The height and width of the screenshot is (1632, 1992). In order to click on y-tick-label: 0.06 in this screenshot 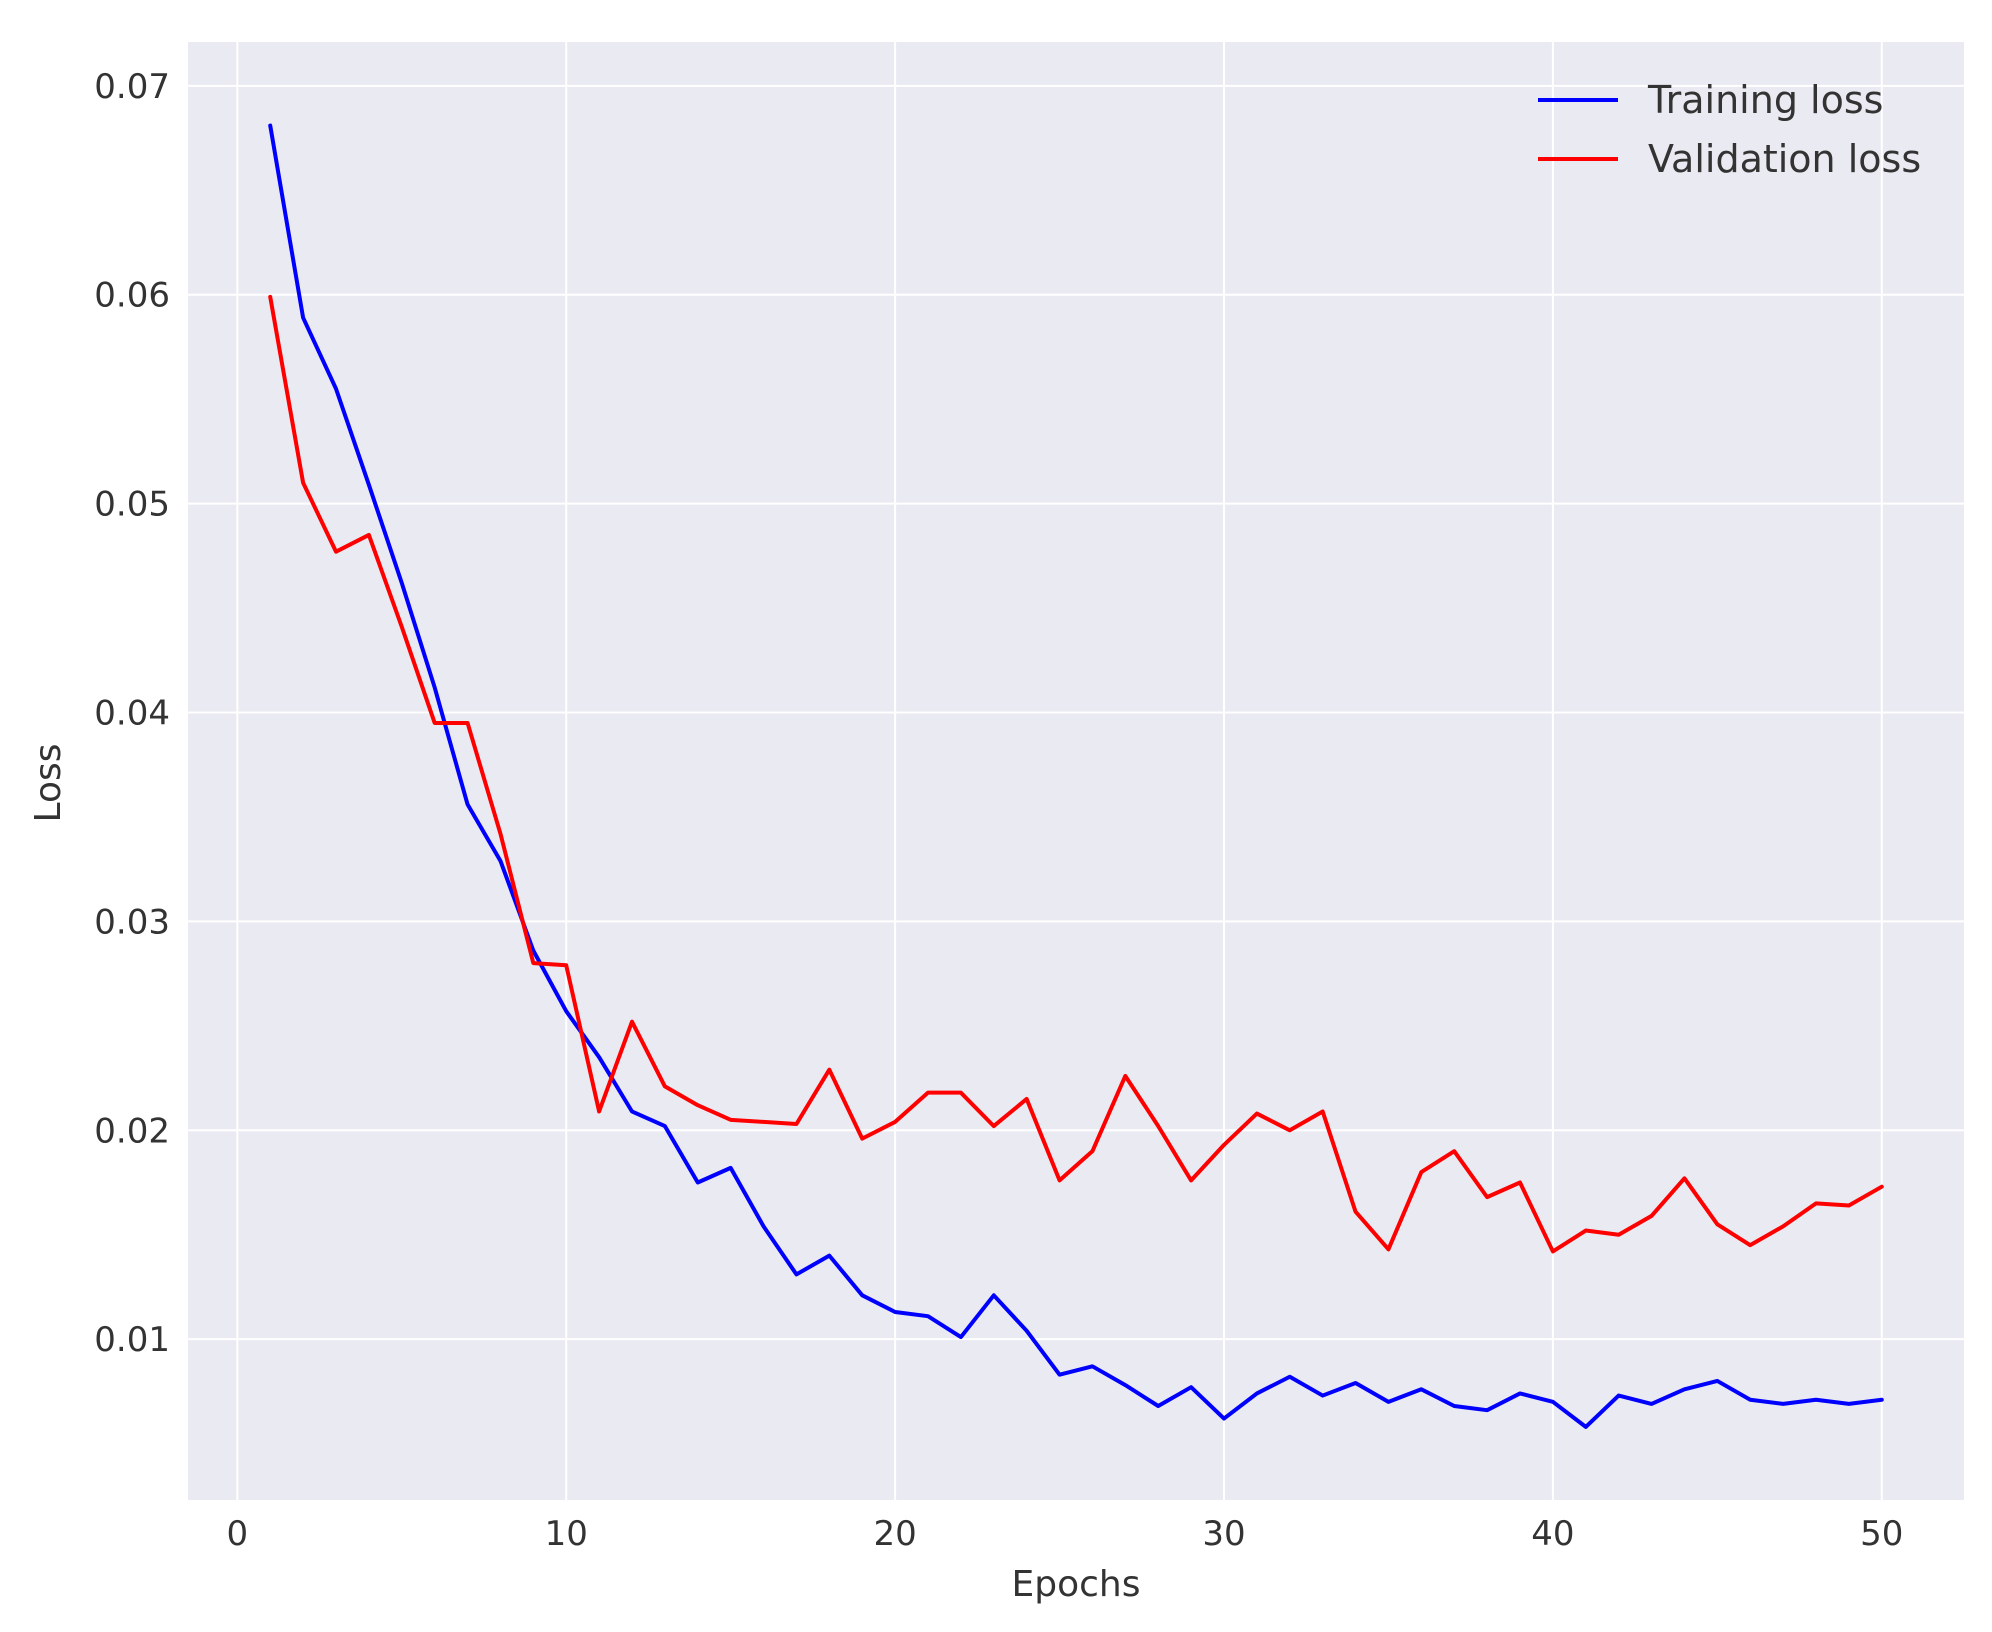, I will do `click(132, 296)`.